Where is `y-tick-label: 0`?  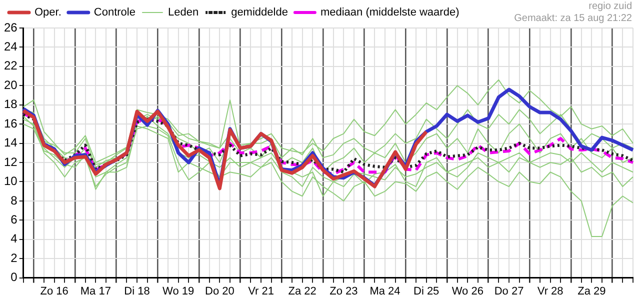 y-tick-label: 0 is located at coordinates (14, 277).